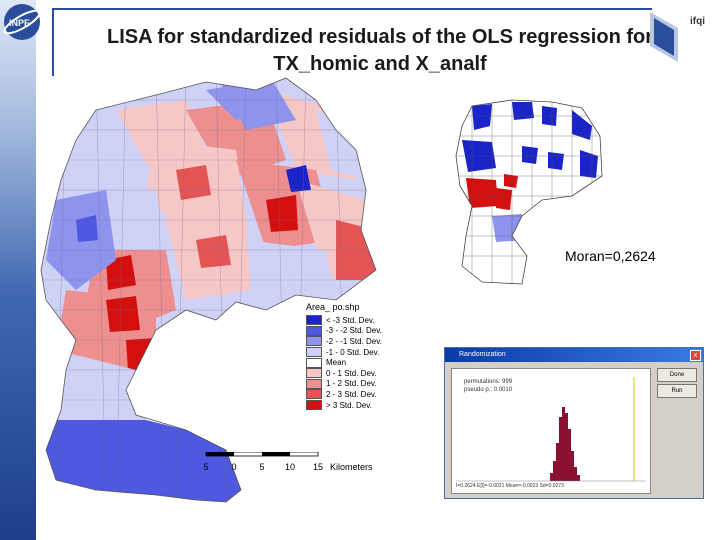 This screenshot has height=540, width=720. What do you see at coordinates (290, 467) in the screenshot?
I see `scale-tick-3: 10` at bounding box center [290, 467].